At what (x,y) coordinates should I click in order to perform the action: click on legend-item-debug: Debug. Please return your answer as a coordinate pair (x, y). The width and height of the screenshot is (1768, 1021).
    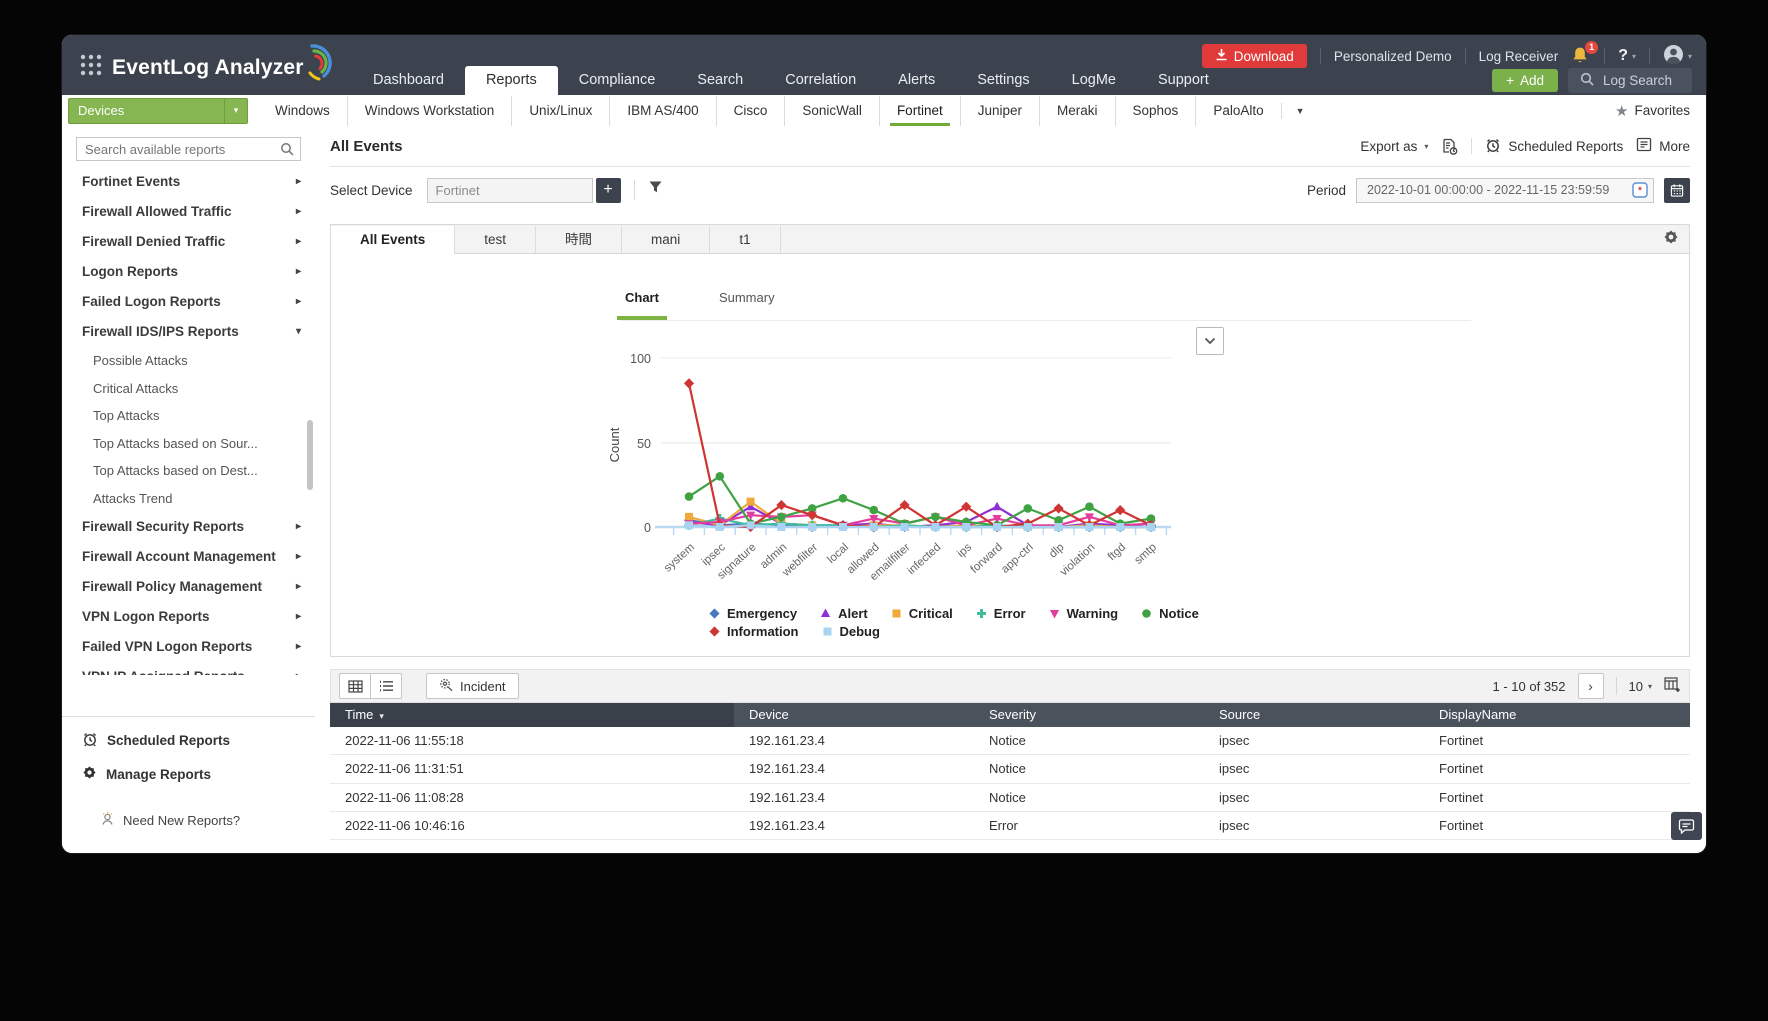
    Looking at the image, I should click on (850, 631).